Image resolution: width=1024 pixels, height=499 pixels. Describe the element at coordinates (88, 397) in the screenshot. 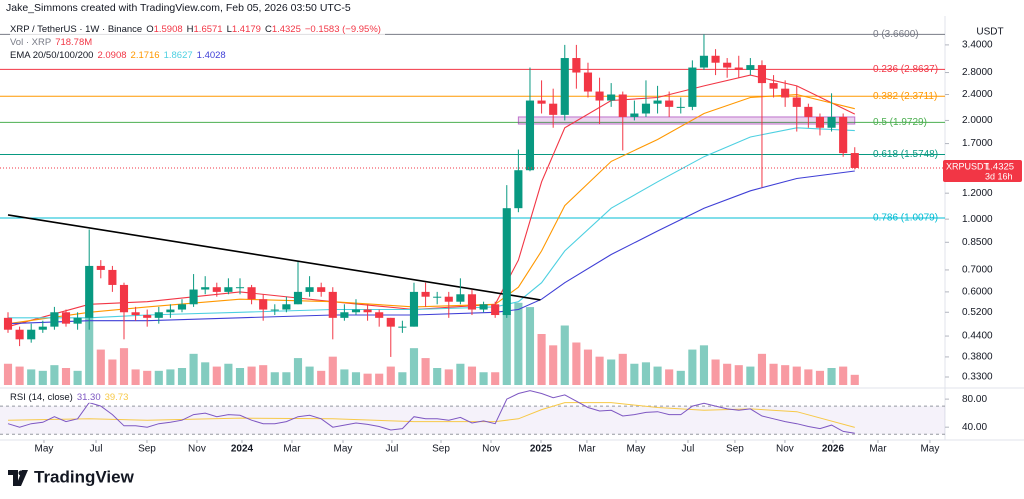

I see `rsi-value: 31.30` at that location.